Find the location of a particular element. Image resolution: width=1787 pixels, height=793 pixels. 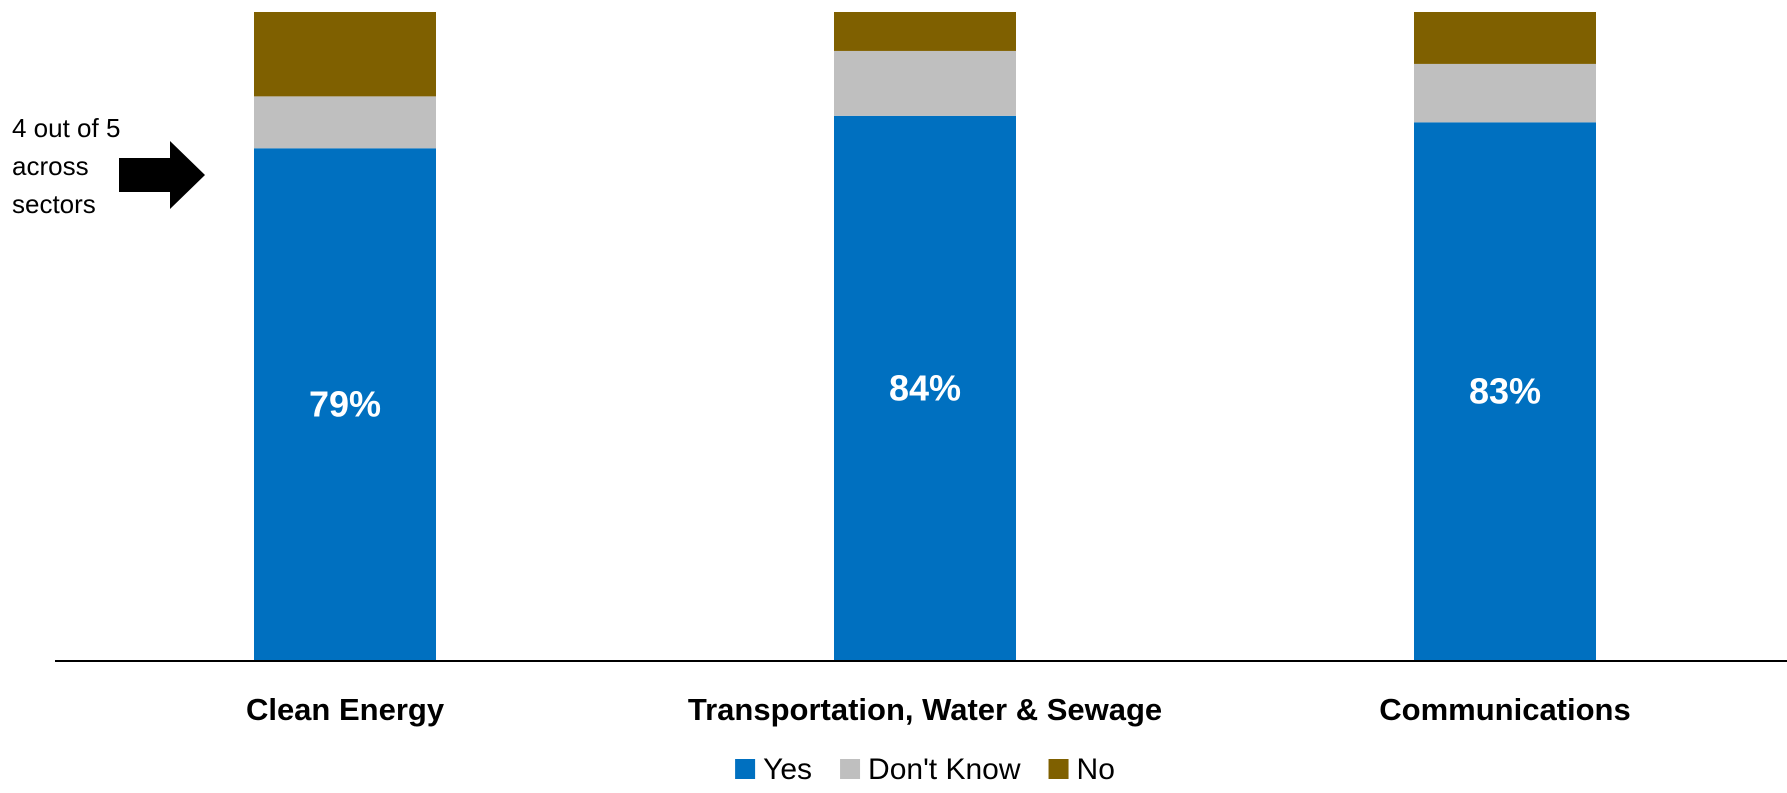

data-label-transportation-water-sewage: 84% is located at coordinates (925, 387).